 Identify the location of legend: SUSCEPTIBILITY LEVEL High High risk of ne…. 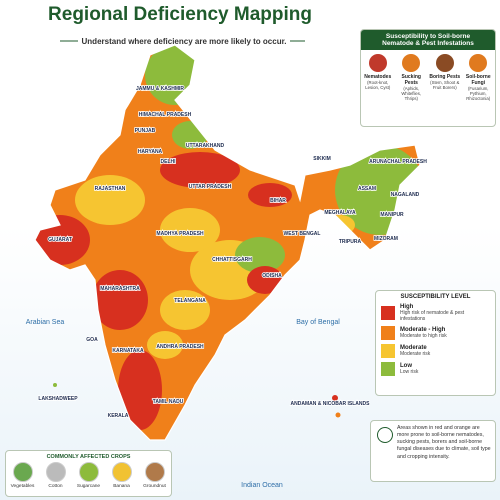
(435, 343).